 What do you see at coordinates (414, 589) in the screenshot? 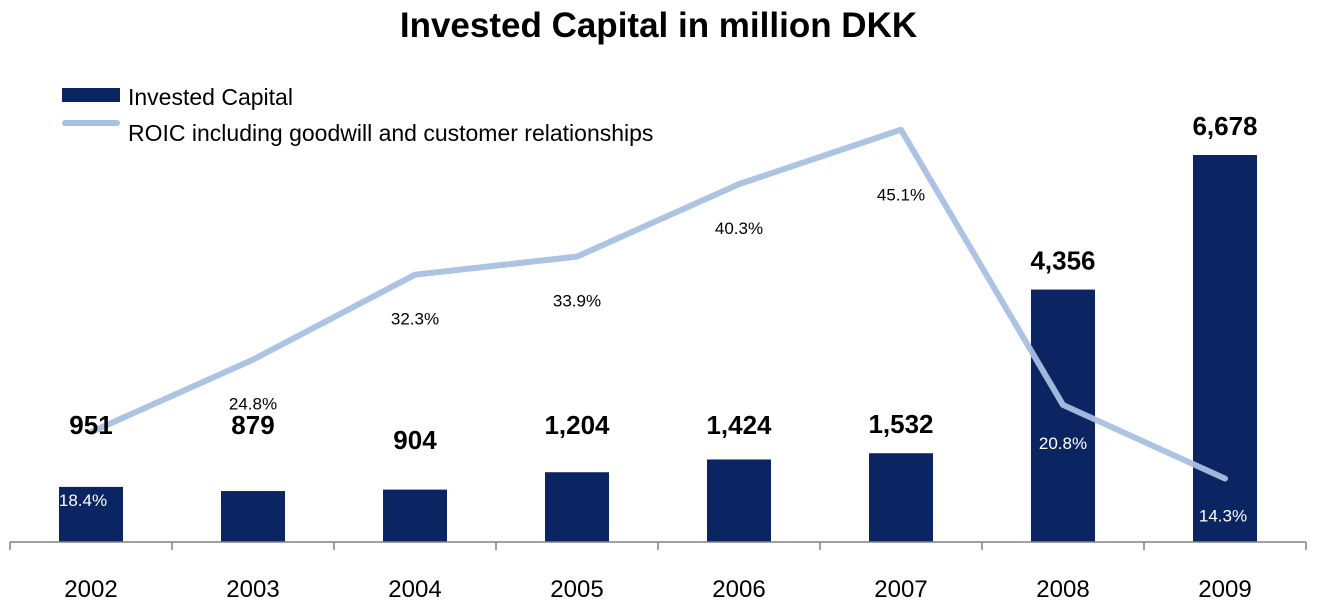
I see `x-tick-label-2004: 2004` at bounding box center [414, 589].